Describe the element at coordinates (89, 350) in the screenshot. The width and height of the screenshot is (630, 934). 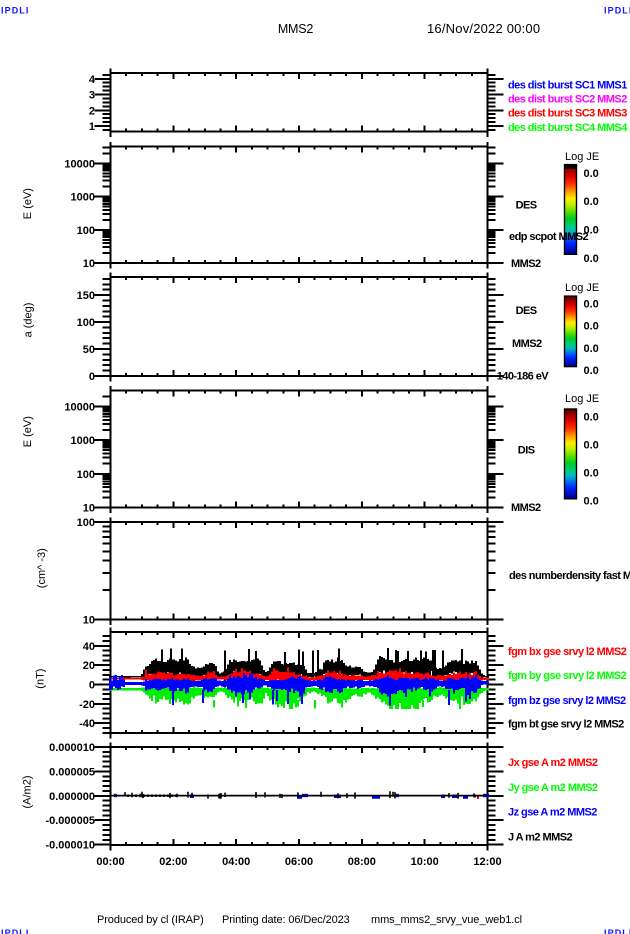
I see `svg-text: 50` at that location.